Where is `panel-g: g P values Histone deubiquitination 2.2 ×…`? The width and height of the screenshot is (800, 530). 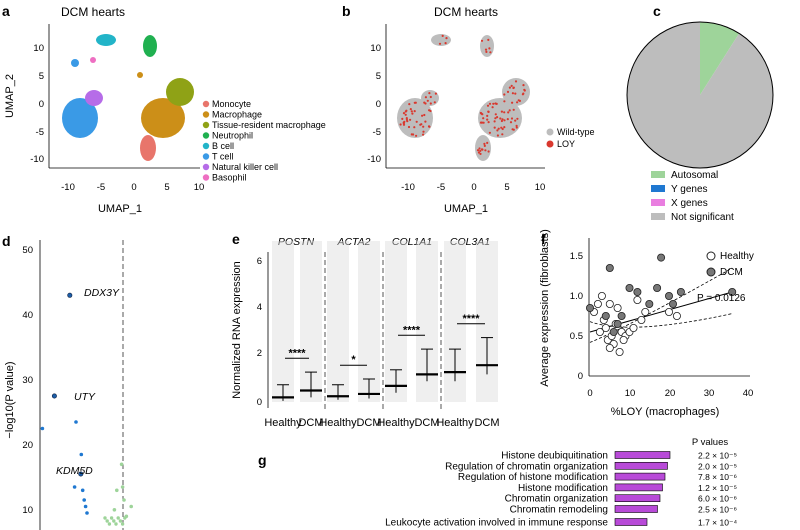
panel-g: g P values Histone deubiquitination 2.2 ×… is located at coordinates (497, 483).